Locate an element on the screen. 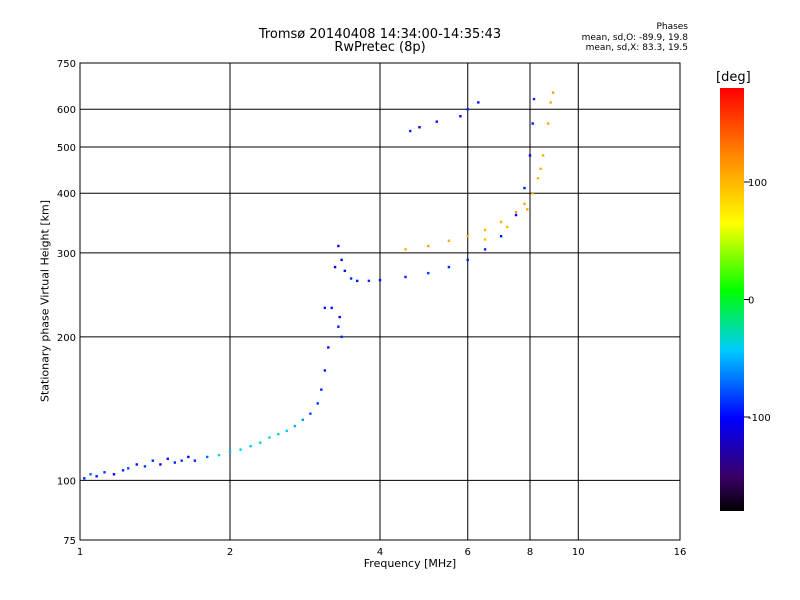  y-tick-label: 600 is located at coordinates (66, 110).